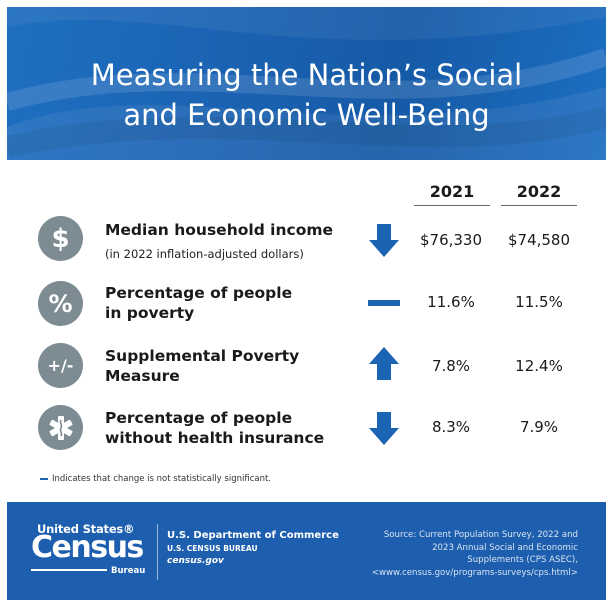 This screenshot has width=615, height=607. I want to click on medical-star-icon, so click(60, 427).